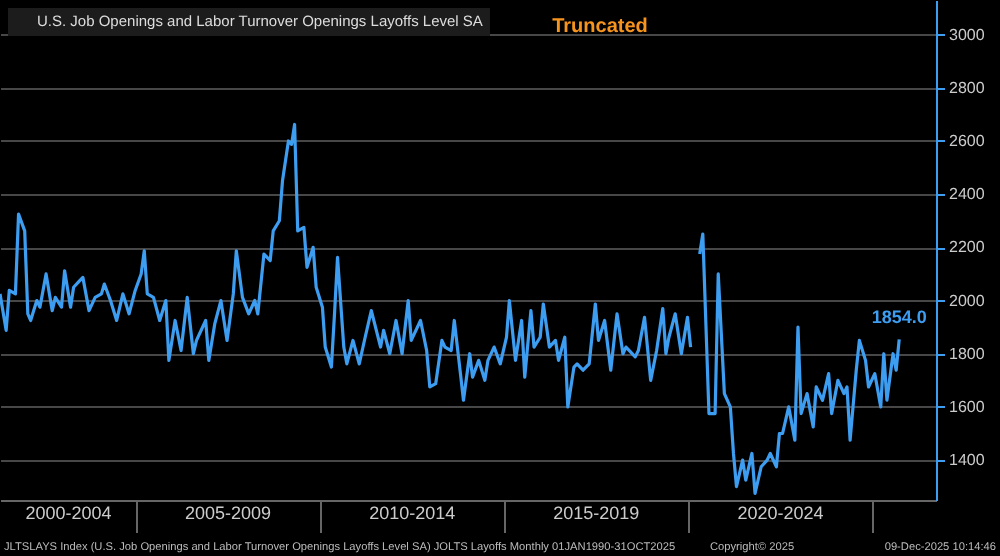 The width and height of the screenshot is (1000, 556). I want to click on x-tick-label: 2015-2019, so click(596, 513).